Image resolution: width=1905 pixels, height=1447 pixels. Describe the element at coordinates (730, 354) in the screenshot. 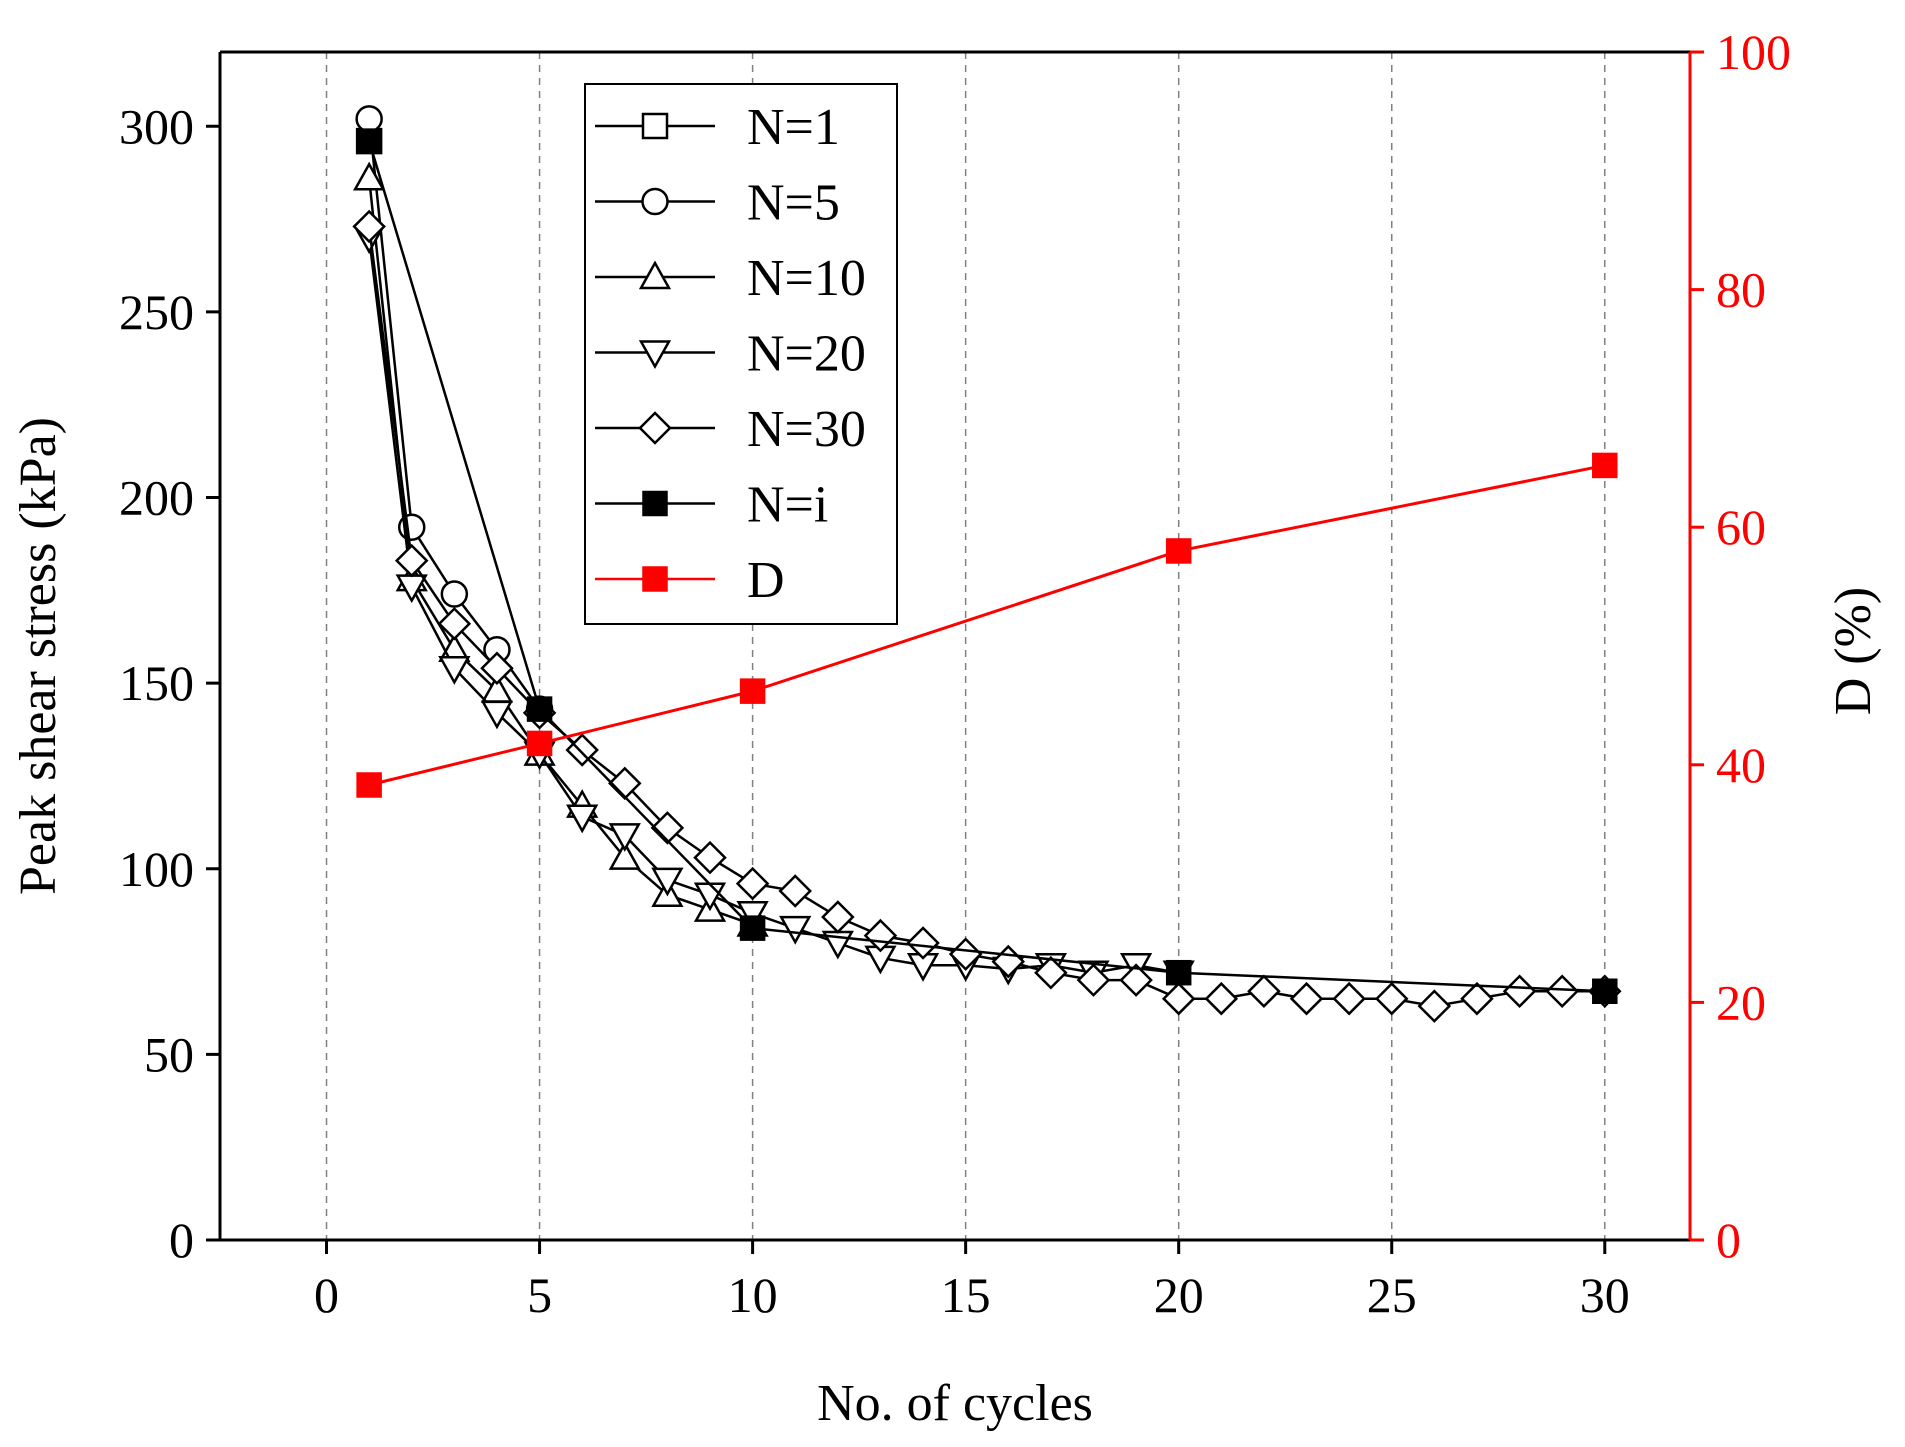

I see `legend-item: N=20` at that location.